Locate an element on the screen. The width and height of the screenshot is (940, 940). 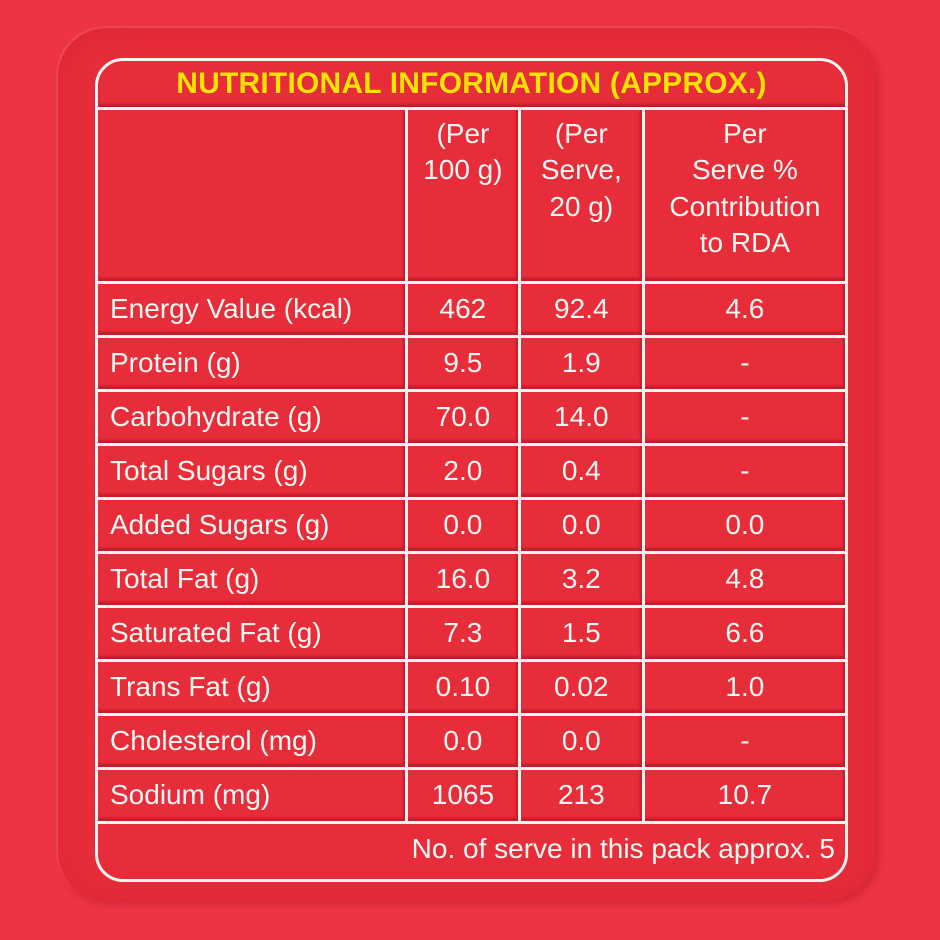
value-per-serve: 213 is located at coordinates (582, 796).